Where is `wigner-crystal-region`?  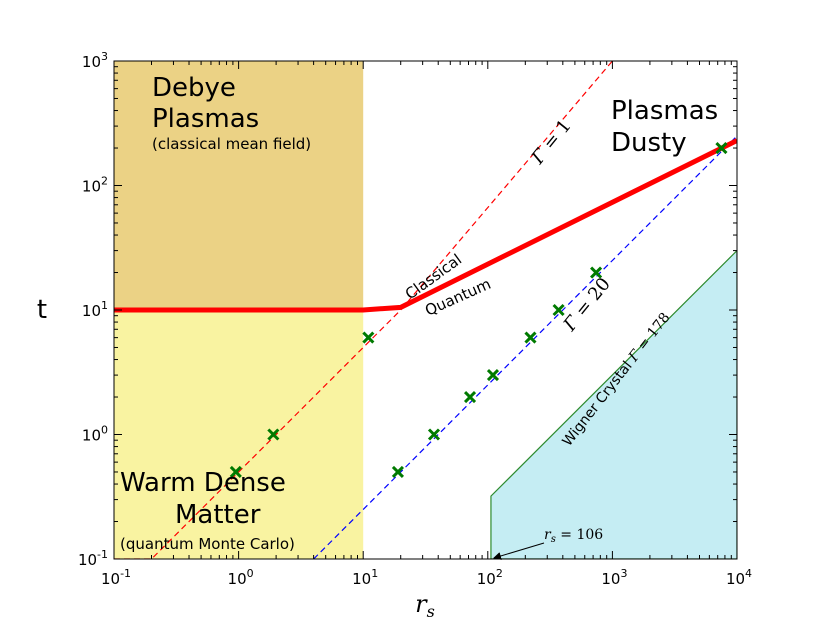
wigner-crystal-region is located at coordinates (613, 404).